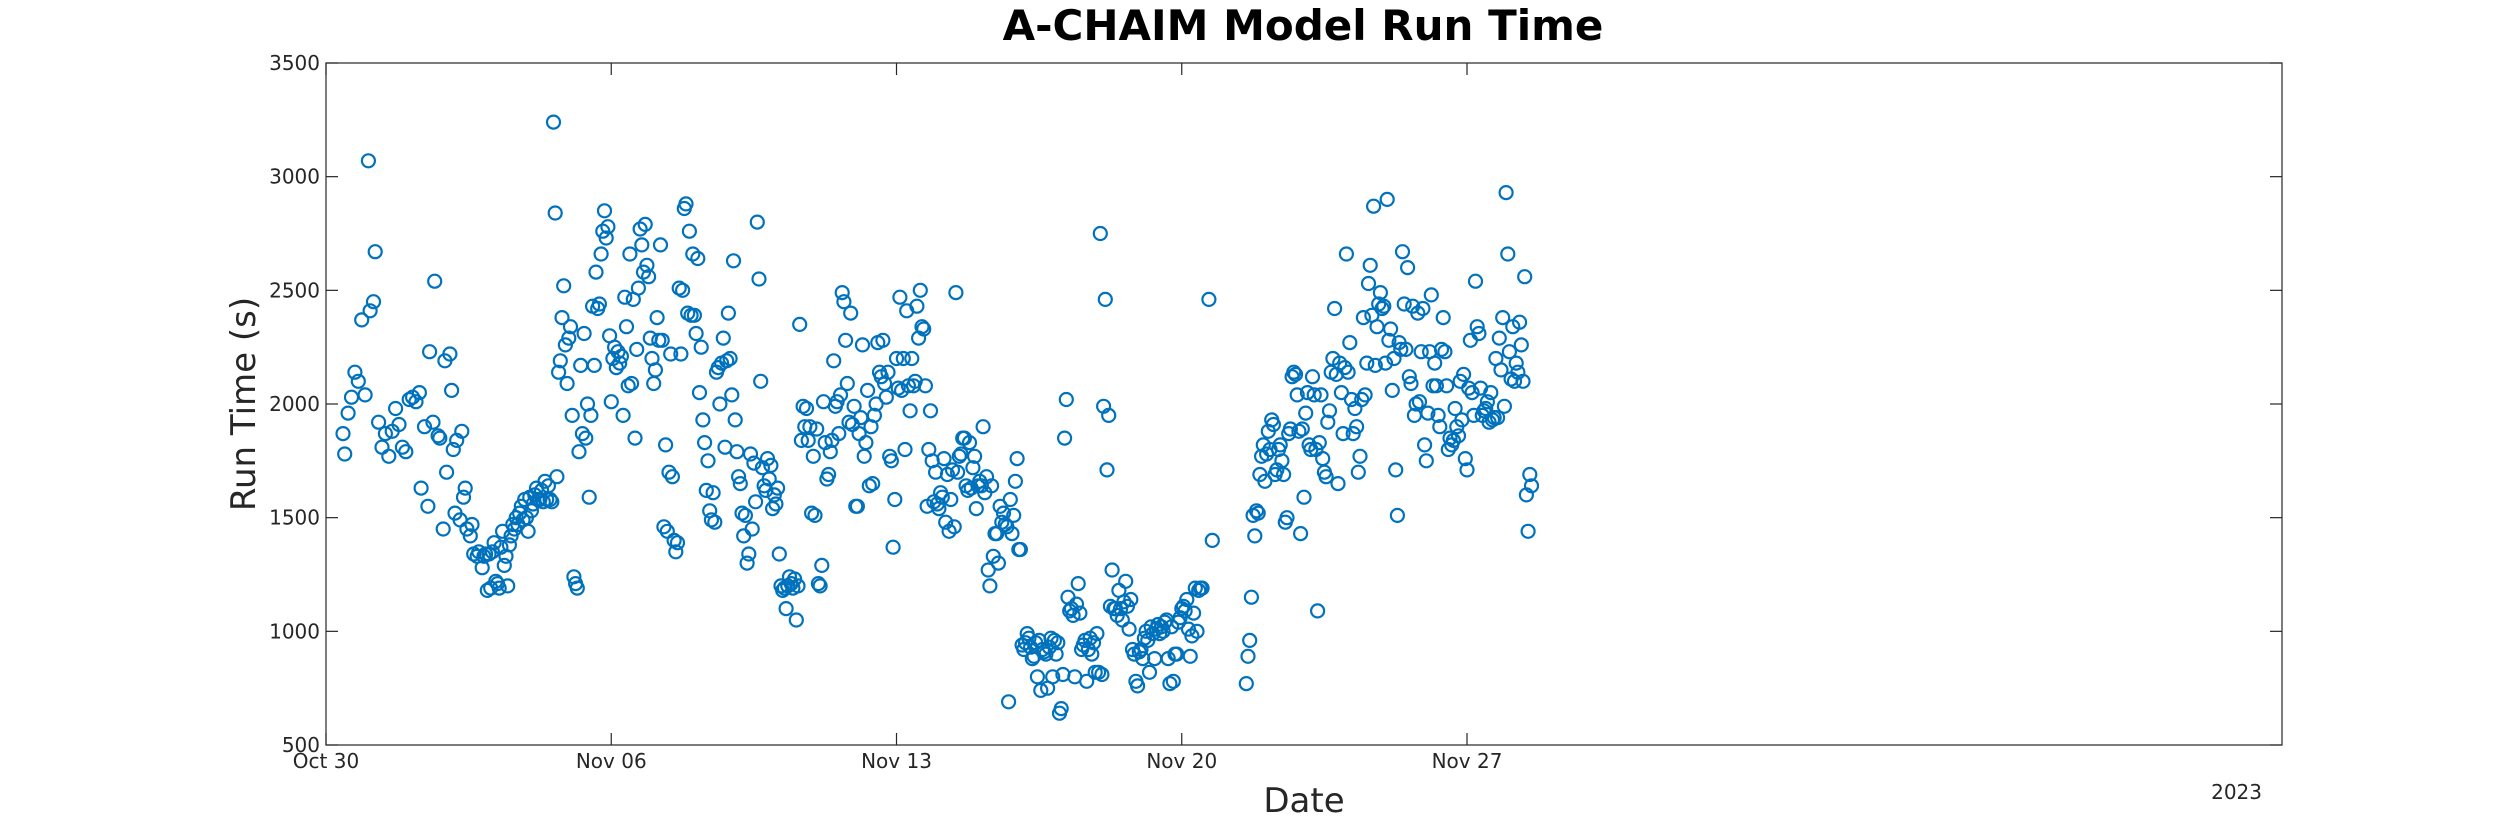  What do you see at coordinates (896, 761) in the screenshot?
I see `x-tick-label: Nov 13` at bounding box center [896, 761].